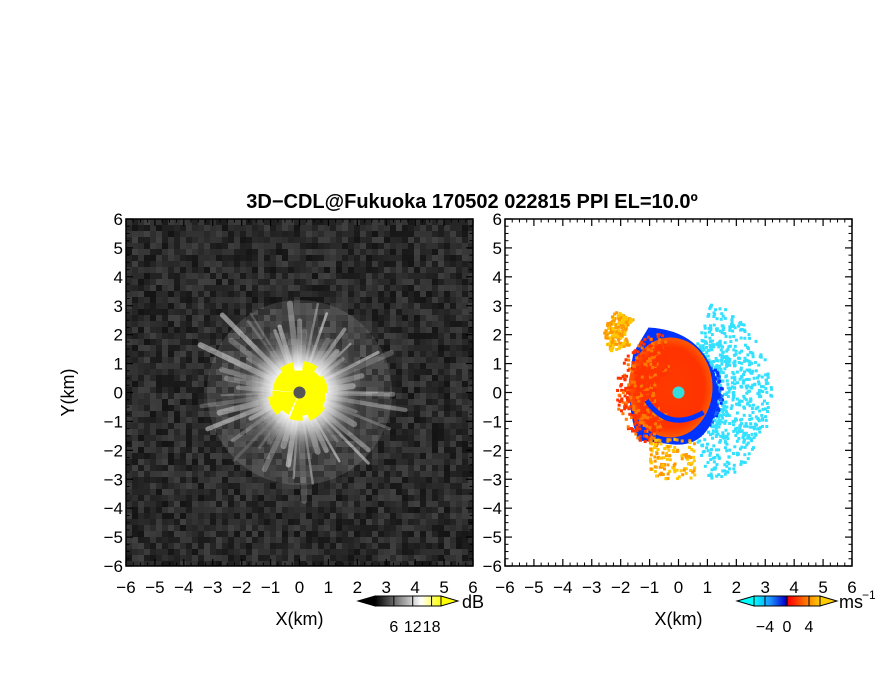  Describe the element at coordinates (113, 421) in the screenshot. I see `y-tick-label: −1` at that location.